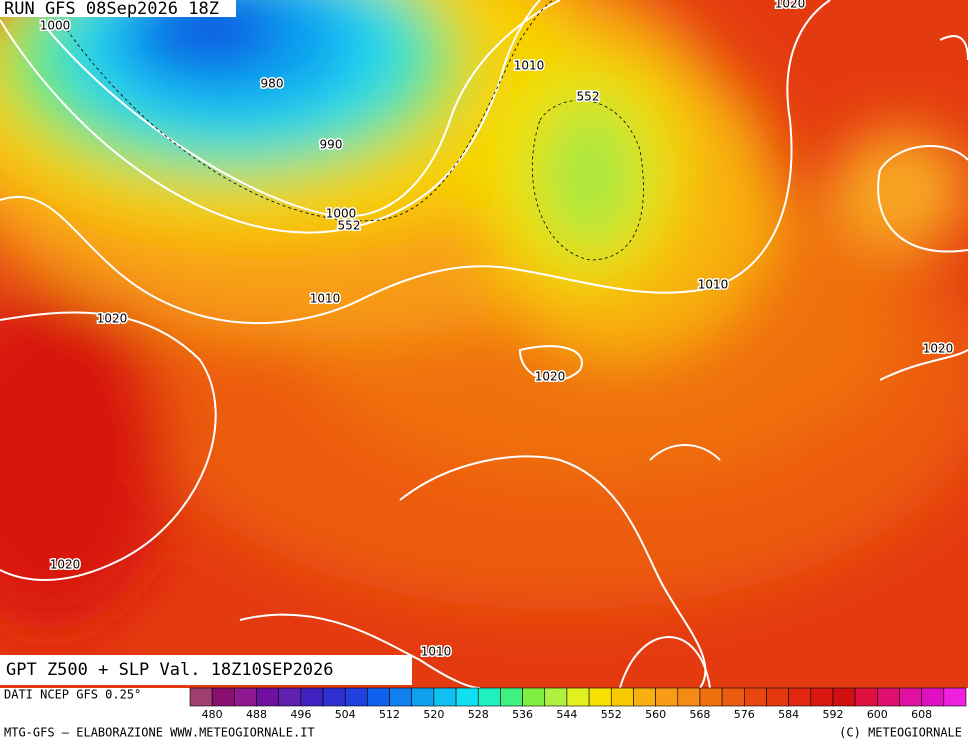  I want to click on colorbar-label: 560, so click(655, 714).